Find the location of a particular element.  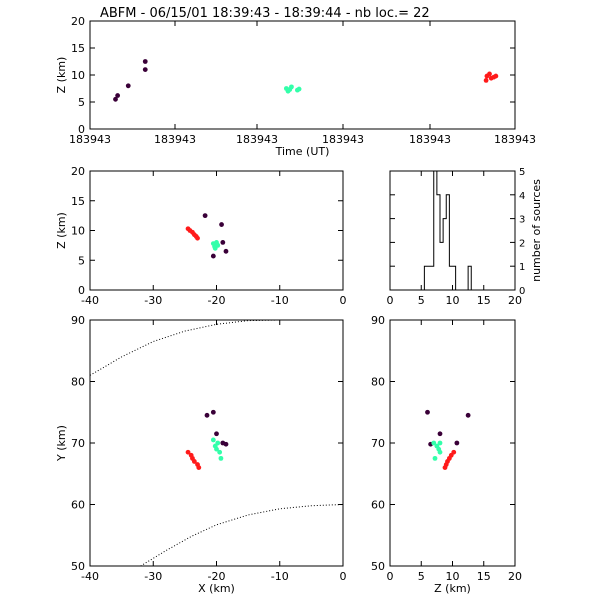

x-y-ytick-label: 70 is located at coordinates (78, 443).